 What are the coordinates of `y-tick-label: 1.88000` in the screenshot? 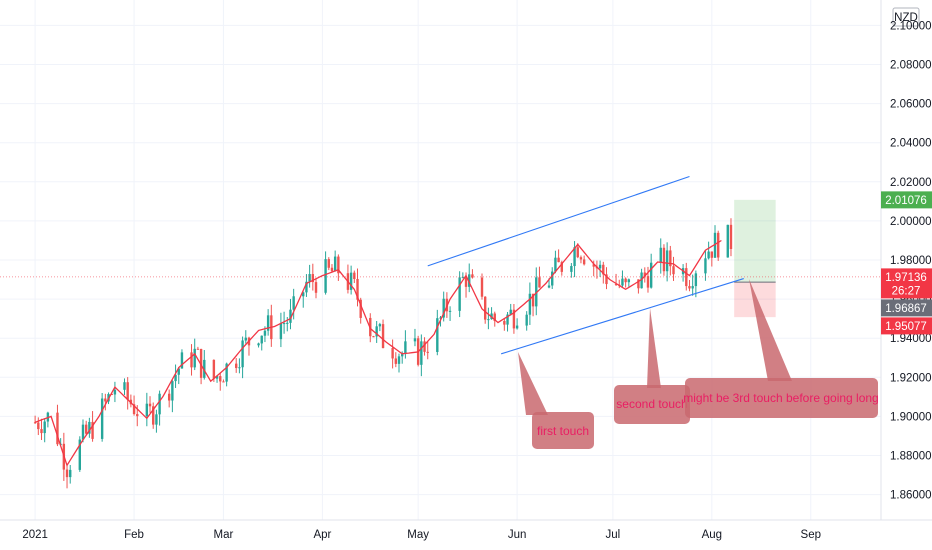 It's located at (911, 456).